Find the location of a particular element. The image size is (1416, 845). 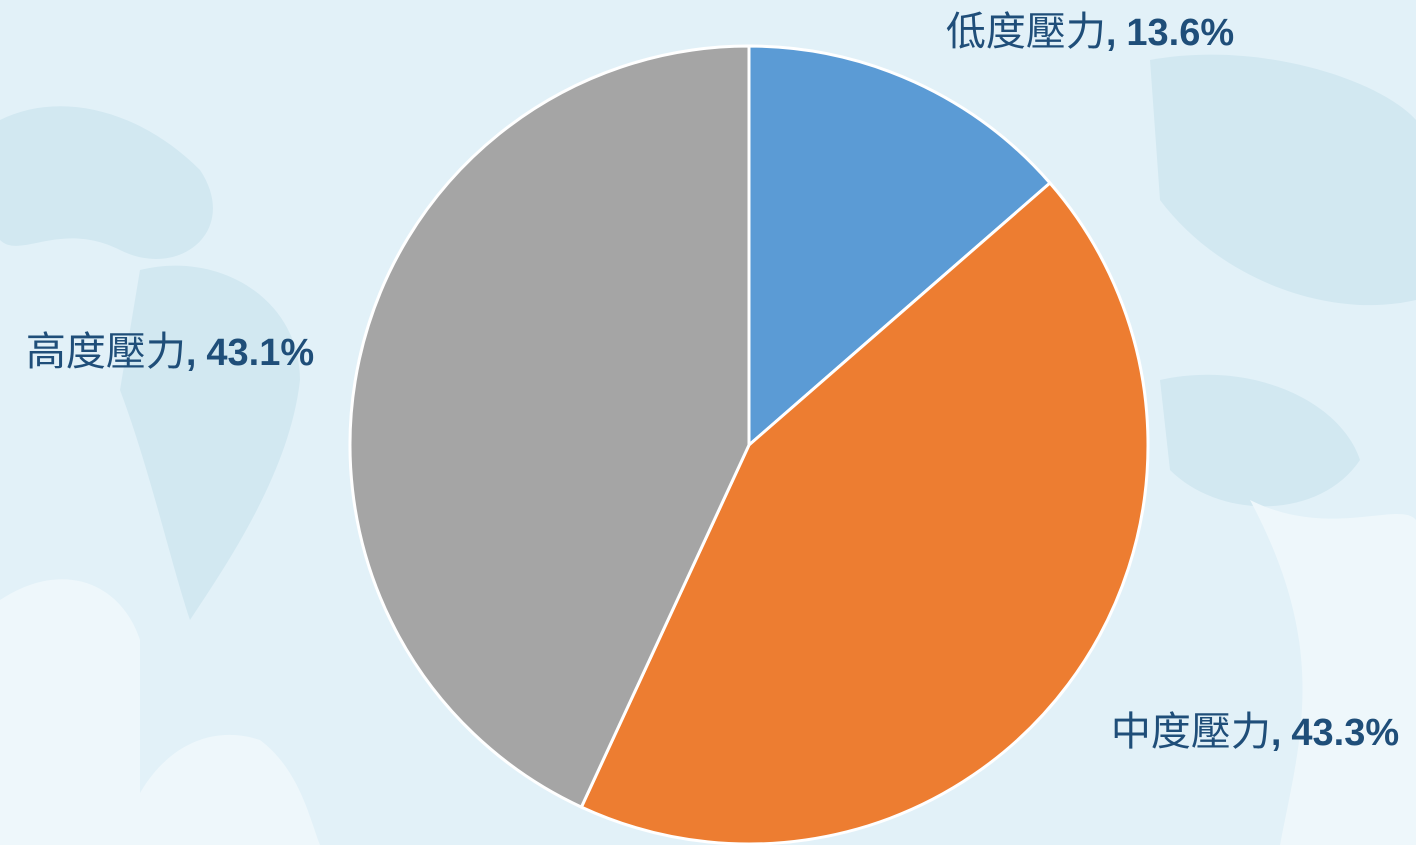

data-label: 中度壓力, 43.3% is located at coordinates (1255, 732).